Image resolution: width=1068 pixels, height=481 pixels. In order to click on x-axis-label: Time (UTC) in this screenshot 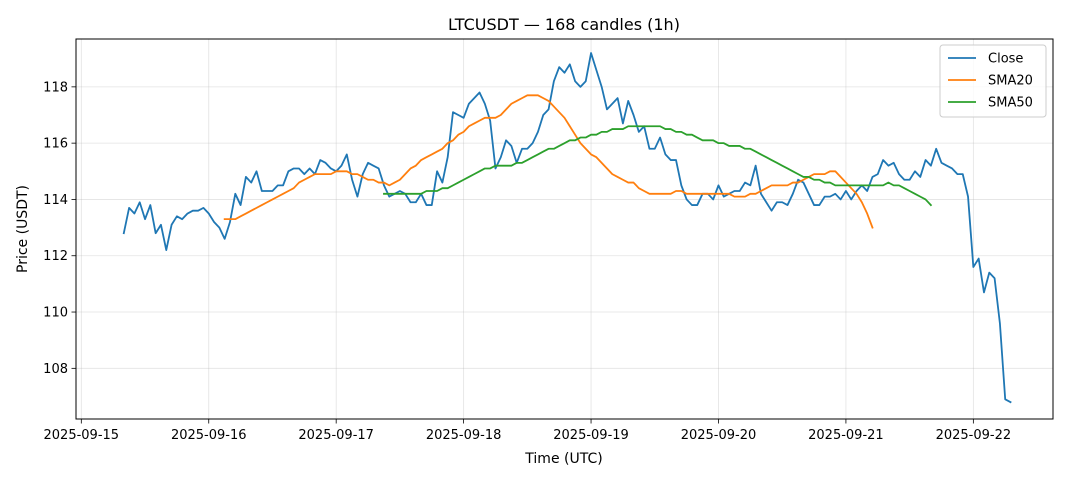, I will do `click(563, 459)`.